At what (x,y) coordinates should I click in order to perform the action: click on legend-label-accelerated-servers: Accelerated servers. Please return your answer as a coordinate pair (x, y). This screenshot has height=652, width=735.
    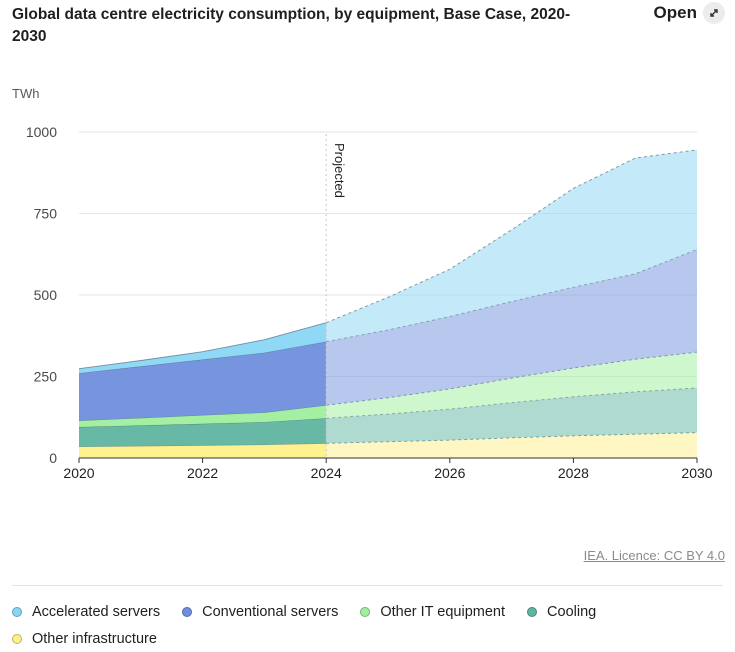
    Looking at the image, I should click on (96, 611).